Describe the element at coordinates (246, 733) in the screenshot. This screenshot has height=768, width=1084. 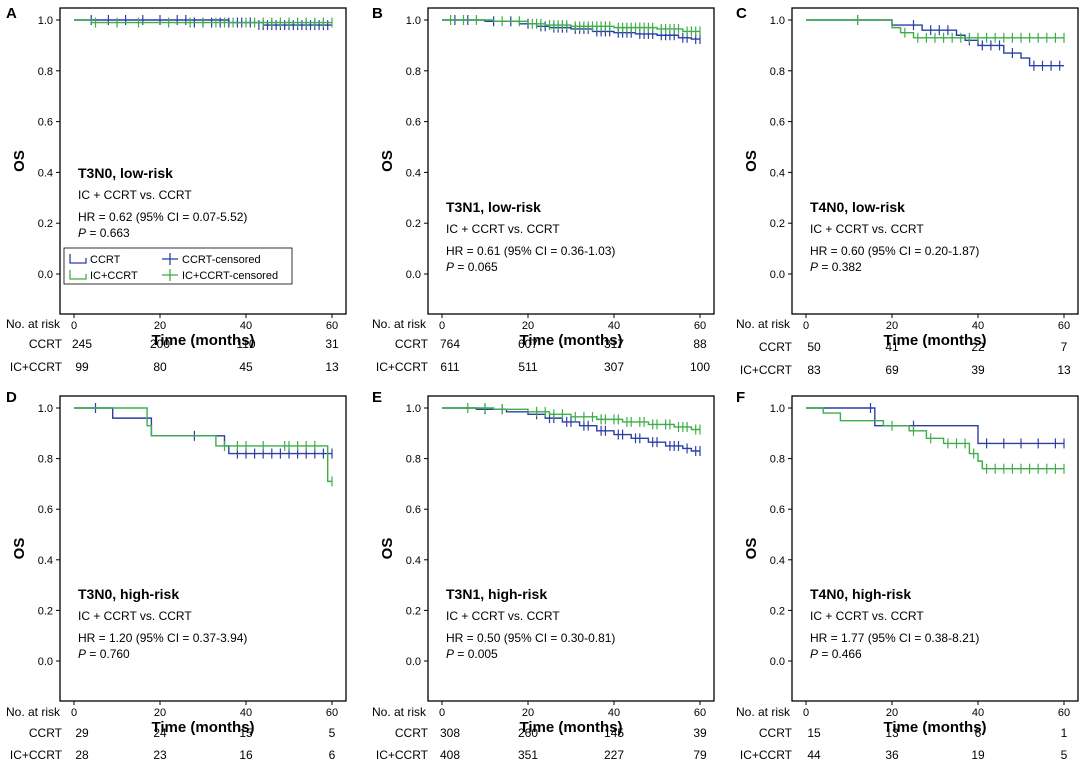
I see `risk-count: 15` at that location.